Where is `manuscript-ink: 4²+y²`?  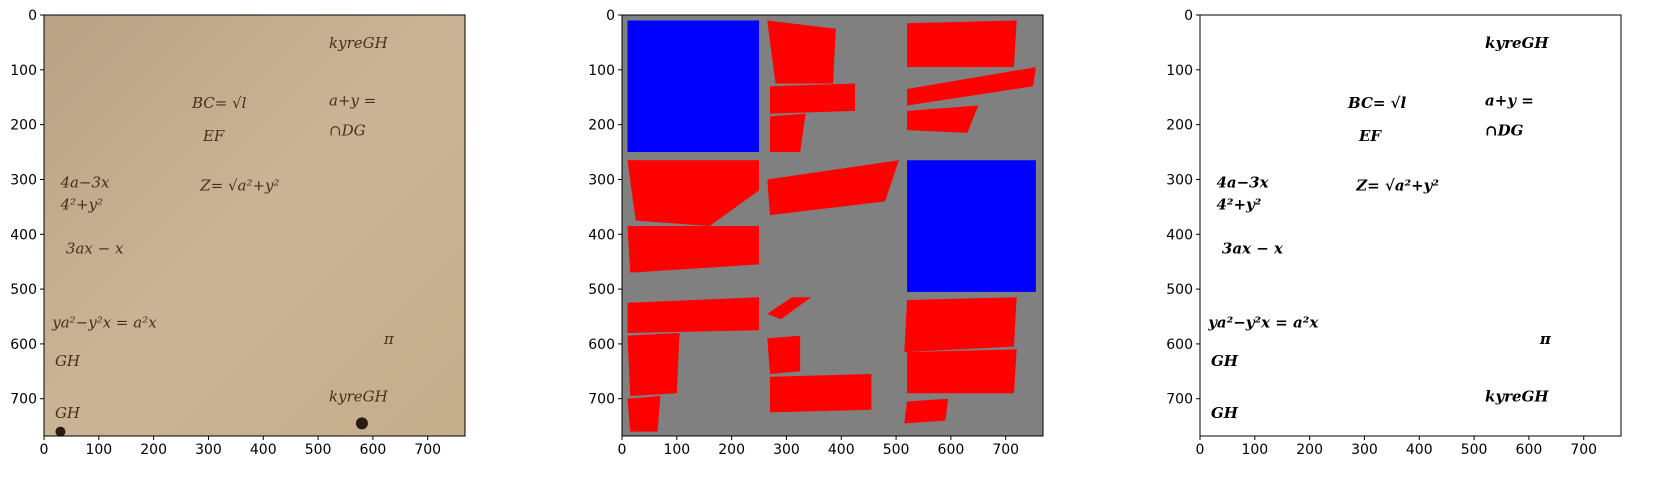
manuscript-ink: 4²+y² is located at coordinates (81, 205).